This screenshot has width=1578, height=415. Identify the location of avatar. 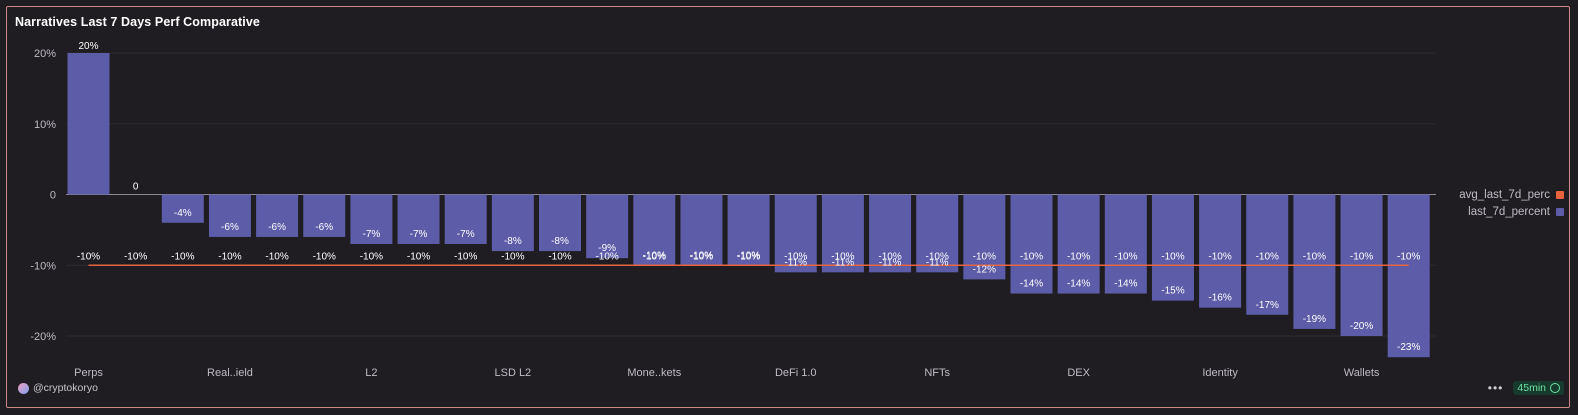
(23, 388).